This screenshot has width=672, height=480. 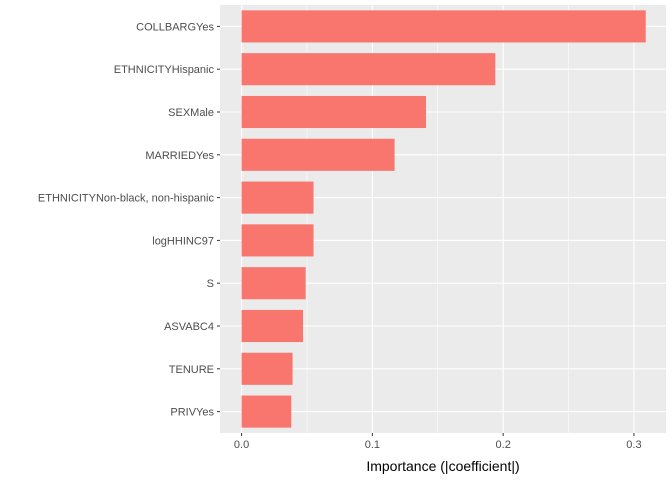 I want to click on x-tick-label: 0.1, so click(x=372, y=445).